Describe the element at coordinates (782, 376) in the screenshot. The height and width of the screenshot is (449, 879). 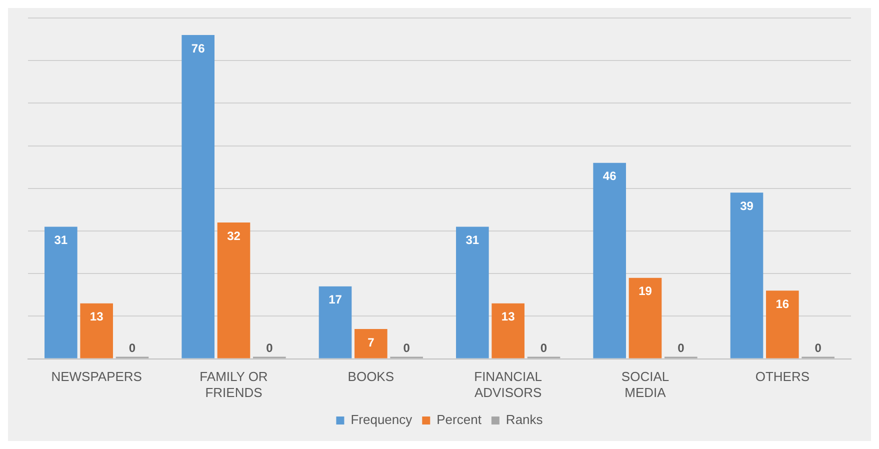
I see `x-tick-label: OTHERS` at that location.